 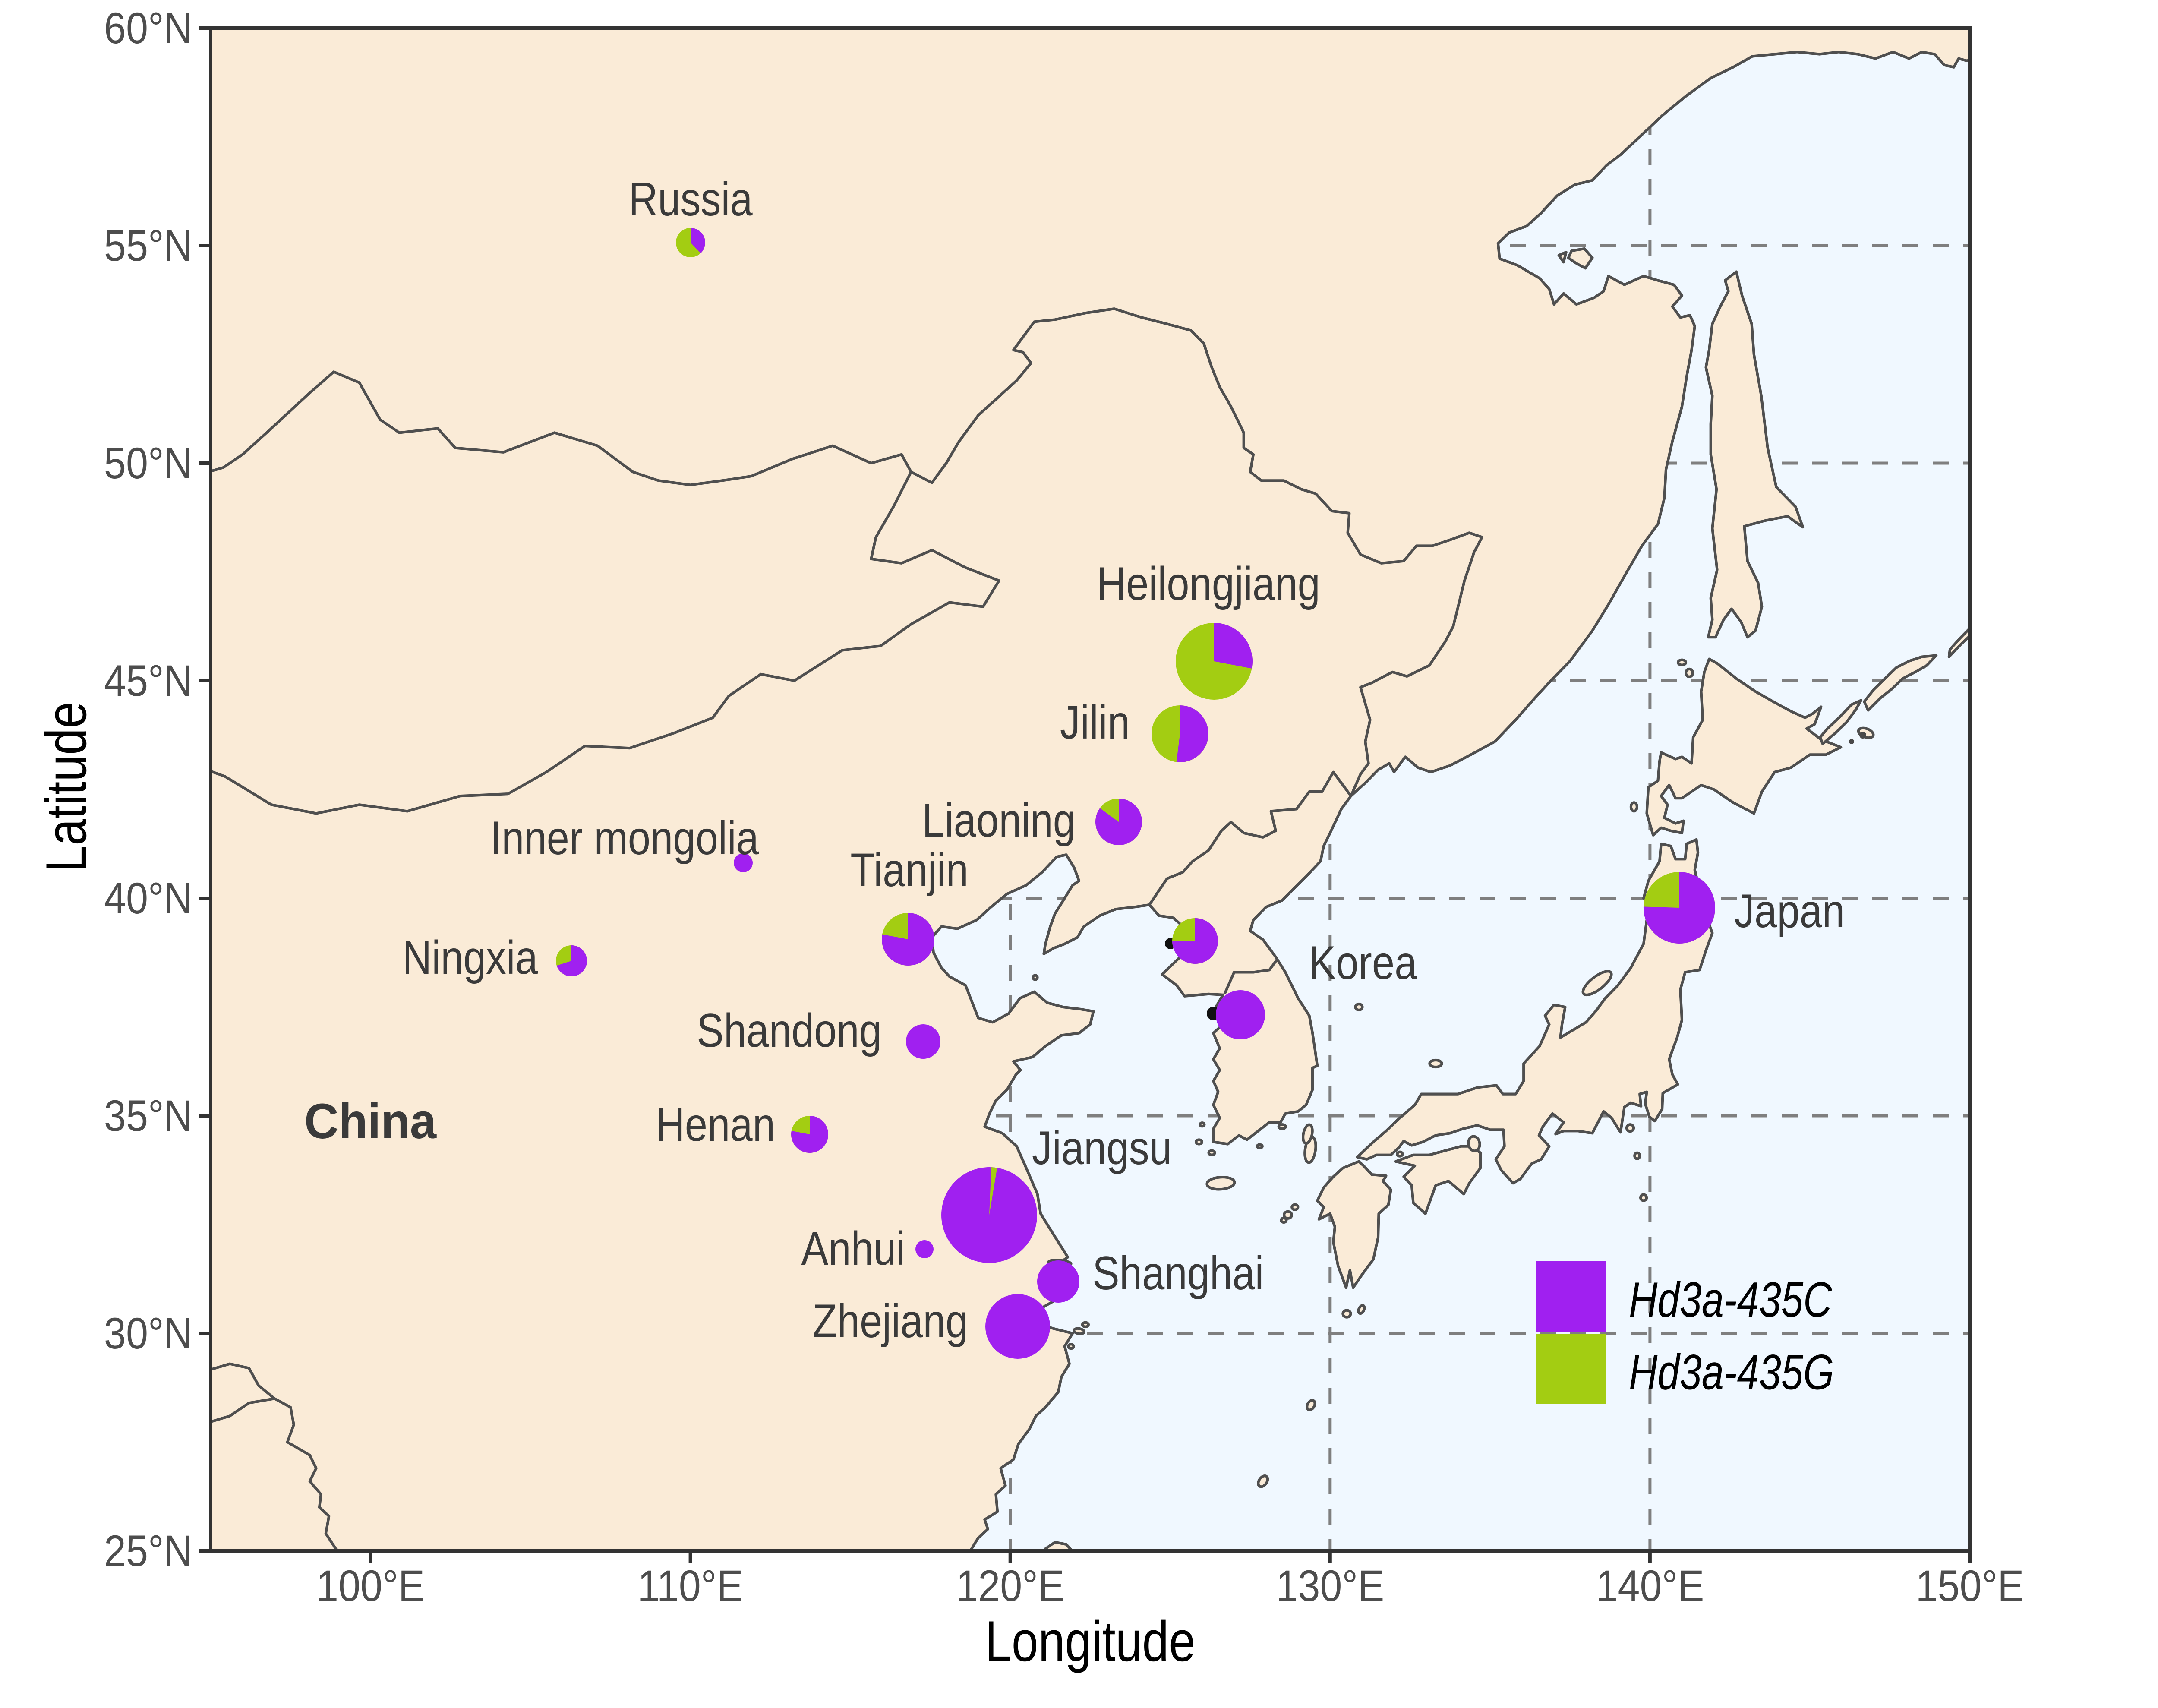 I want to click on svg-text: 30°N, so click(x=148, y=1333).